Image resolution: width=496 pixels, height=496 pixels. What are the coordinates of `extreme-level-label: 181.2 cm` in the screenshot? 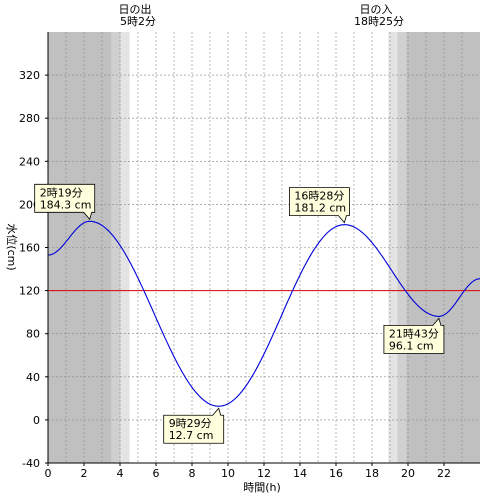 It's located at (320, 208).